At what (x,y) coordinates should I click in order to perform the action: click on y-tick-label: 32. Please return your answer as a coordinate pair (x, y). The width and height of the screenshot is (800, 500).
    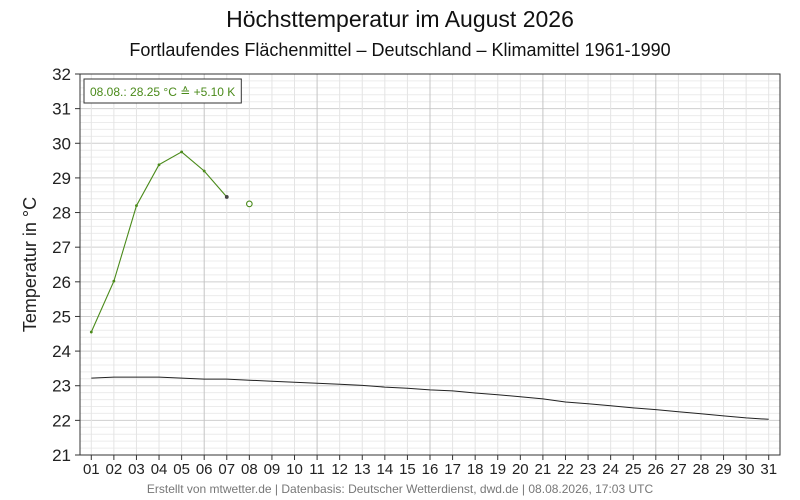
    Looking at the image, I should click on (61, 74).